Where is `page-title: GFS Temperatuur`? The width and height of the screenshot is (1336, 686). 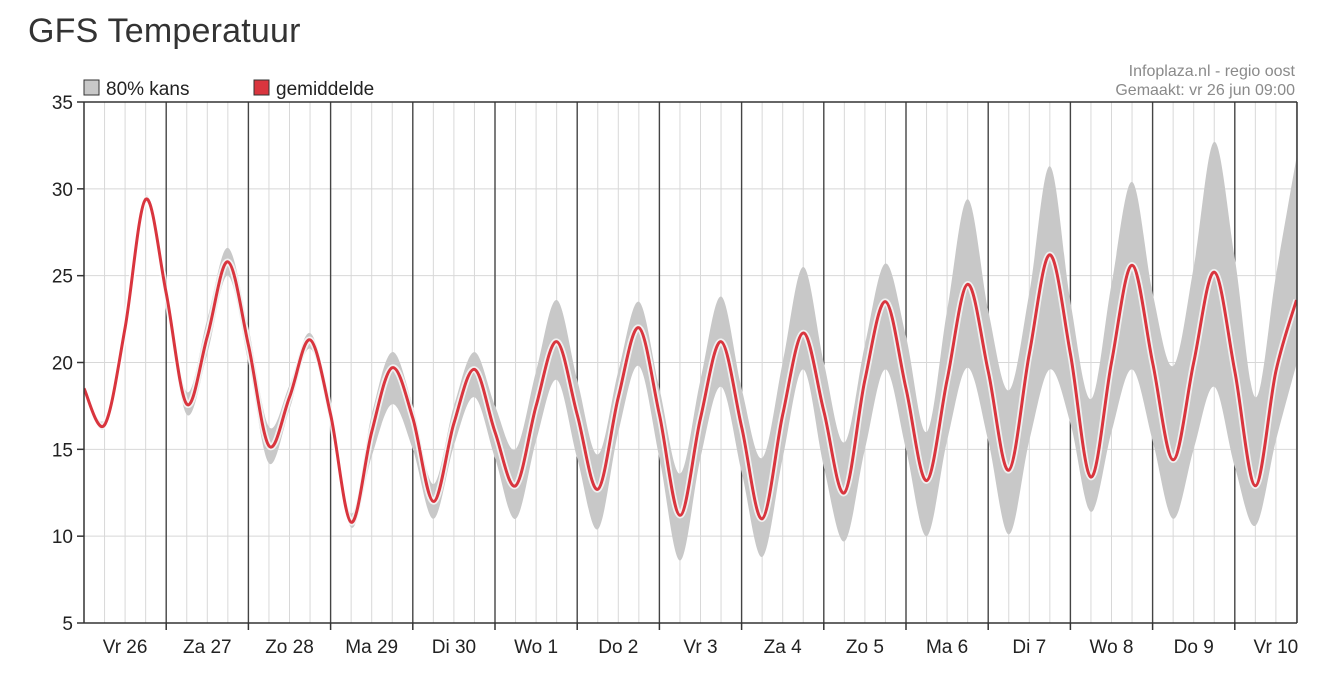
page-title: GFS Temperatuur is located at coordinates (164, 31).